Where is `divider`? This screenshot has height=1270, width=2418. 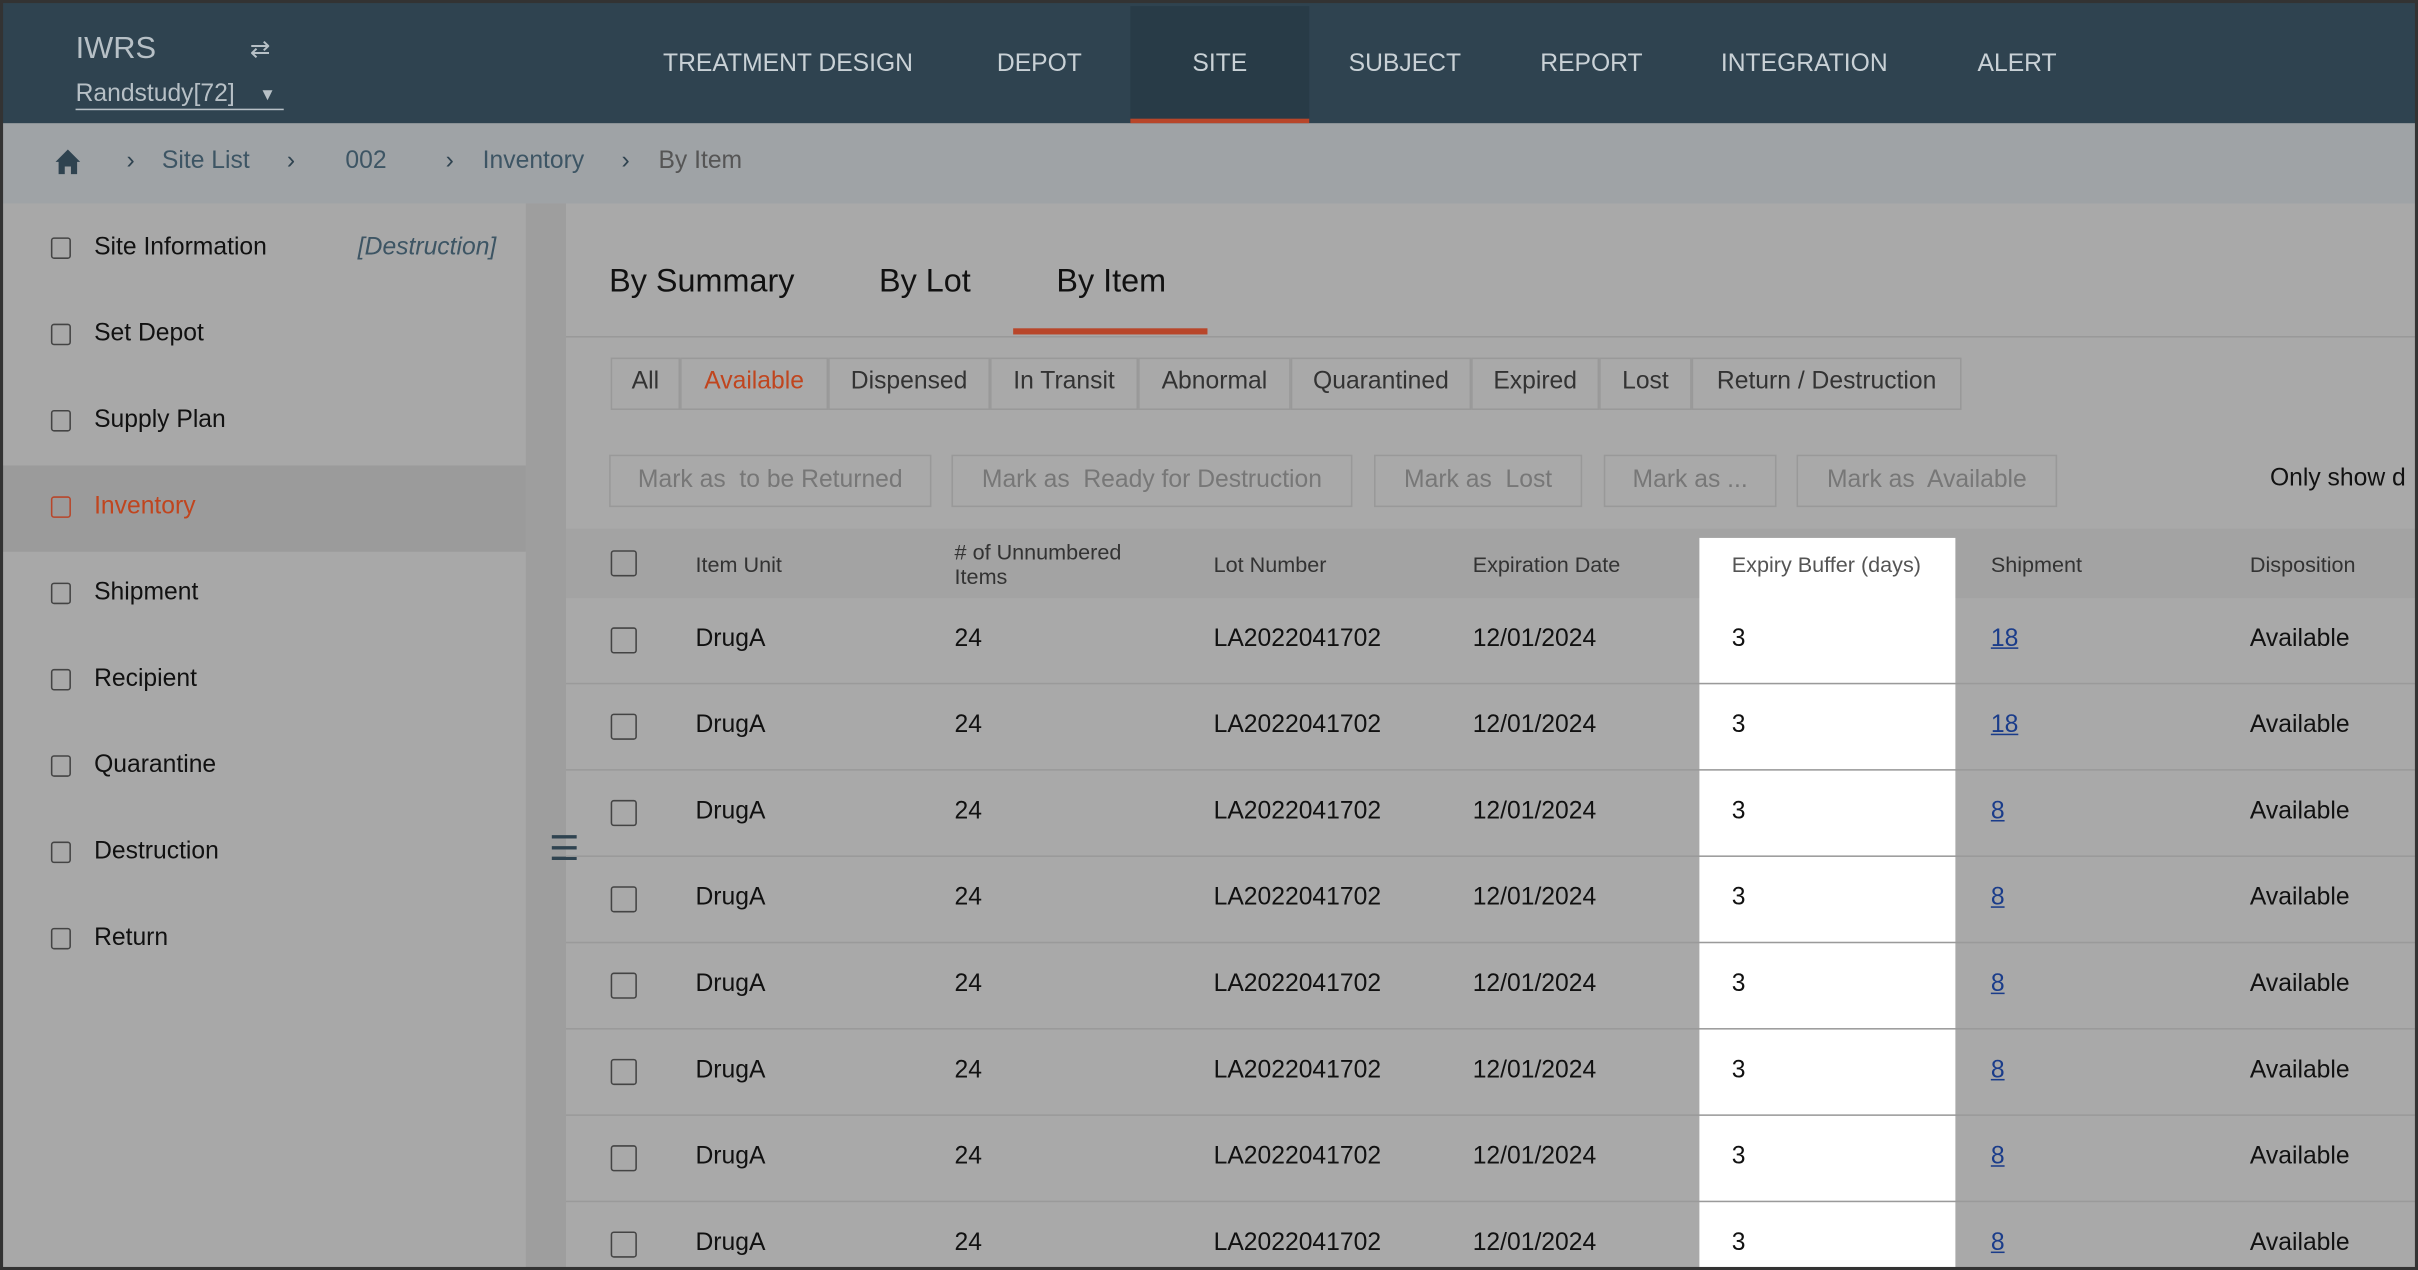
divider is located at coordinates (545, 736).